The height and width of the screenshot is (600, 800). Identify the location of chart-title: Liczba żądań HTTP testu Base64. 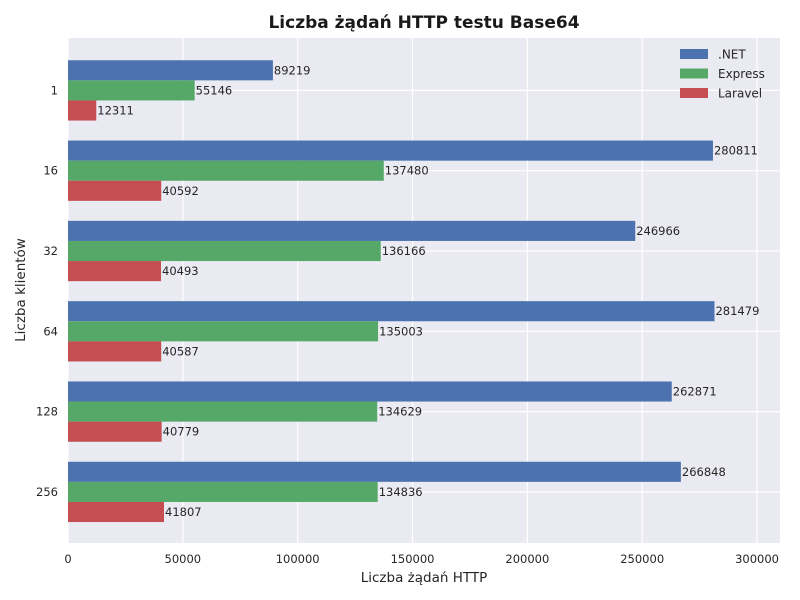
(423, 23).